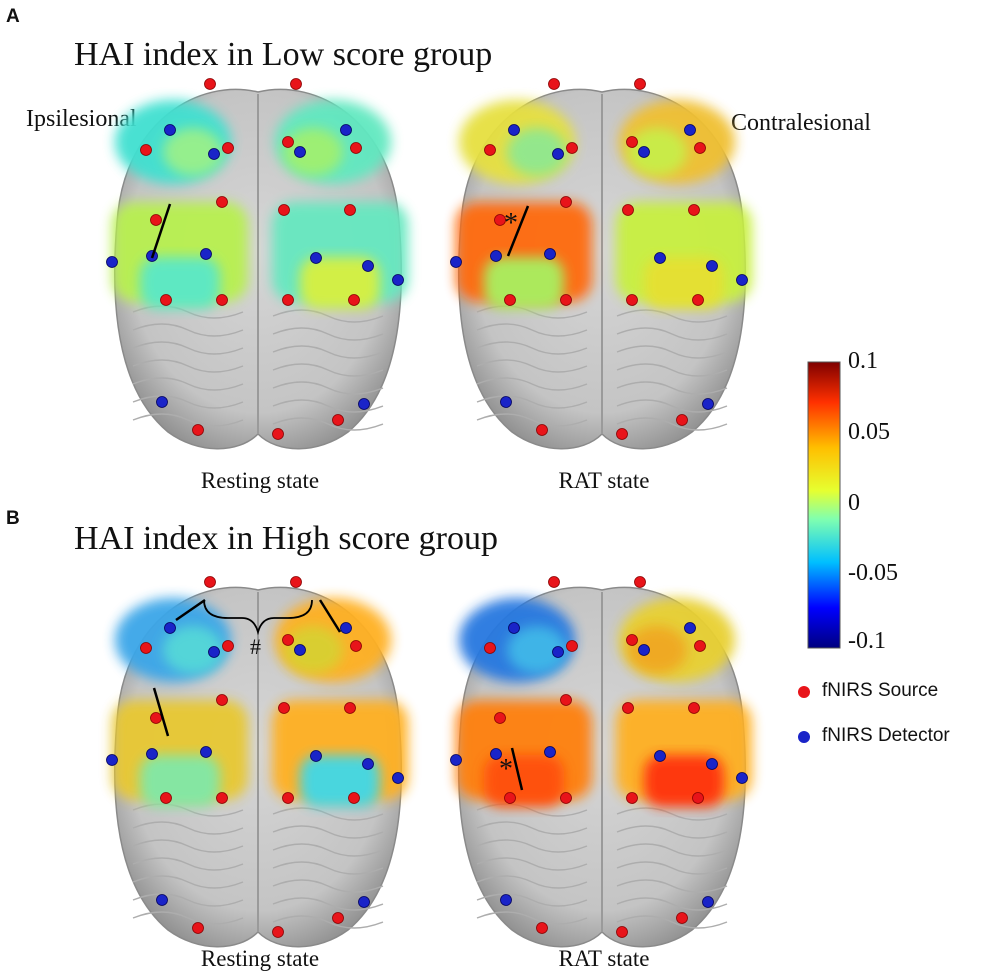 This screenshot has width=1000, height=976. What do you see at coordinates (604, 958) in the screenshot?
I see `panel-b-right-state: RAT state` at bounding box center [604, 958].